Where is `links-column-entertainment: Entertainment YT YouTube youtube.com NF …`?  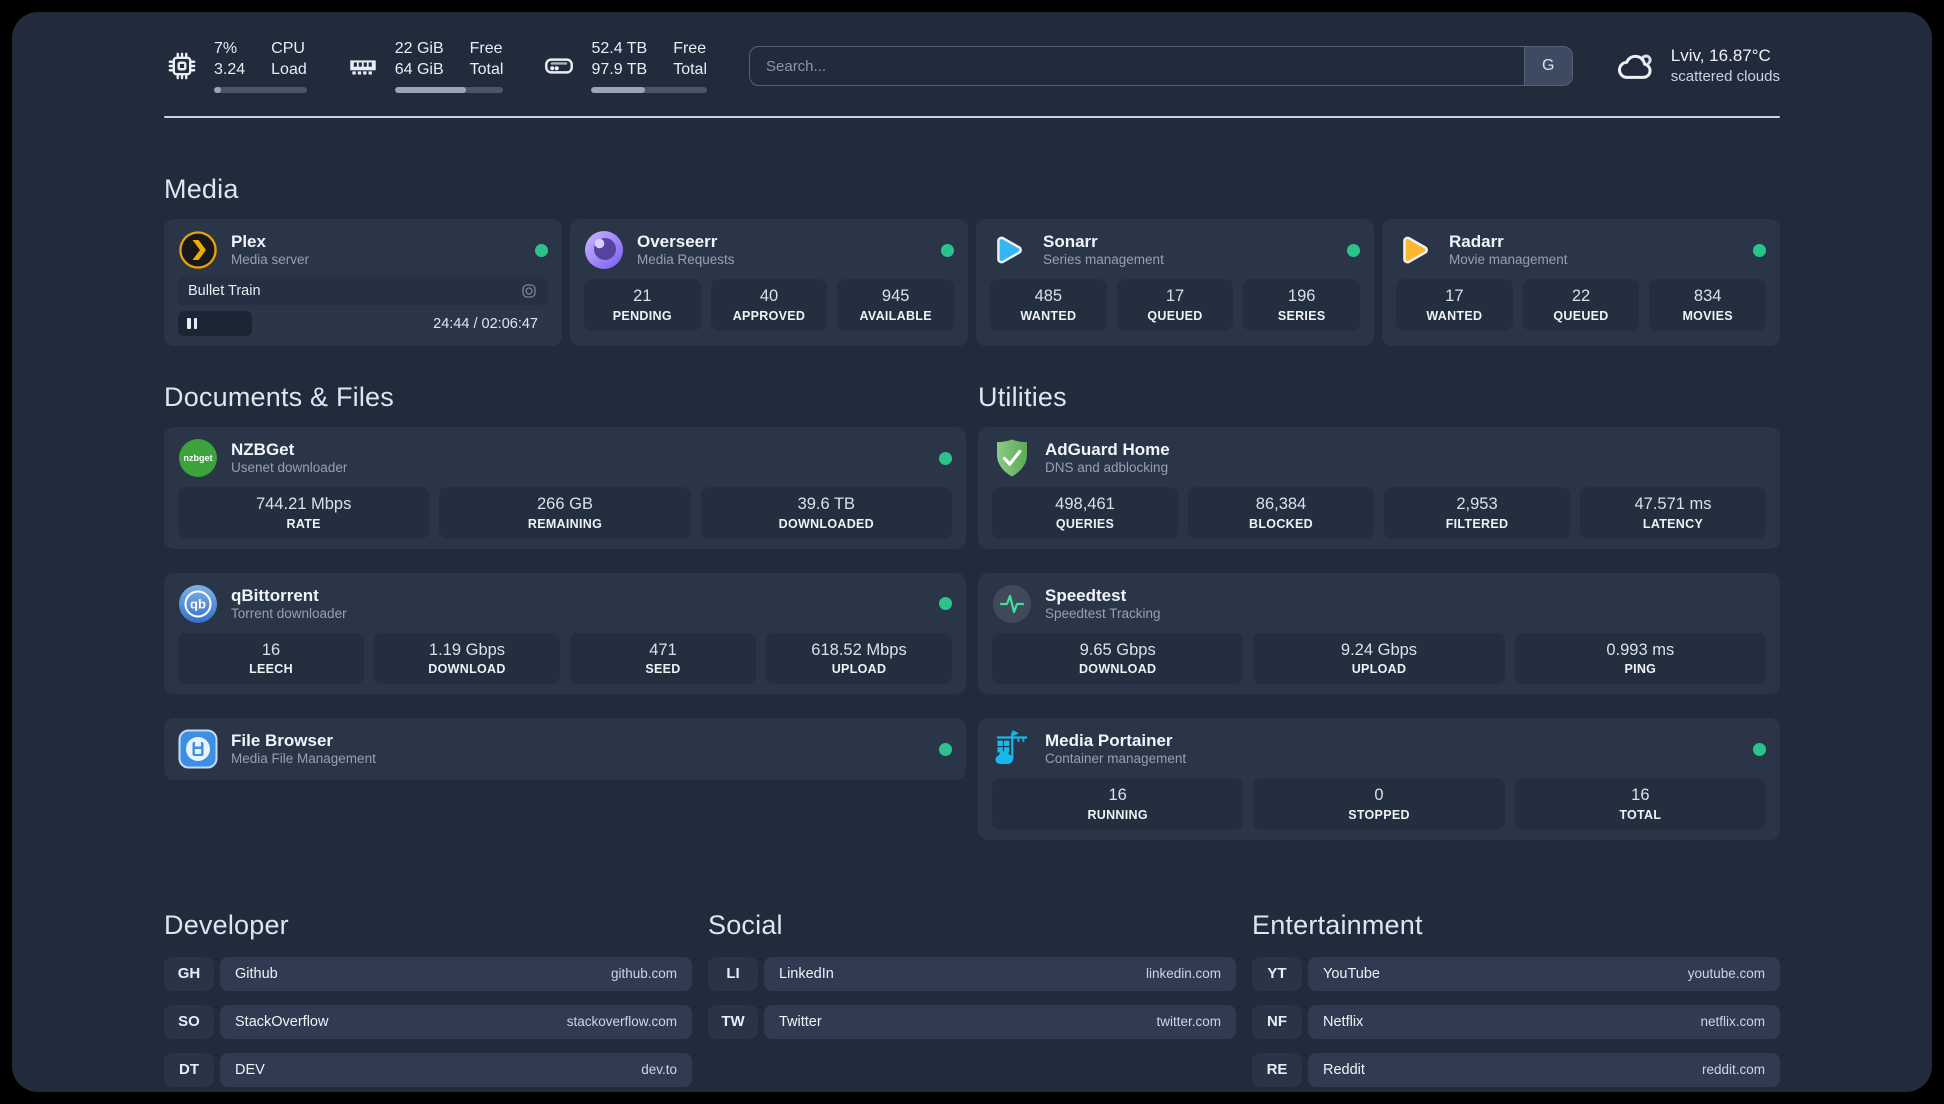
links-column-entertainment: Entertainment YT YouTube youtube.com NF … is located at coordinates (1516, 1001).